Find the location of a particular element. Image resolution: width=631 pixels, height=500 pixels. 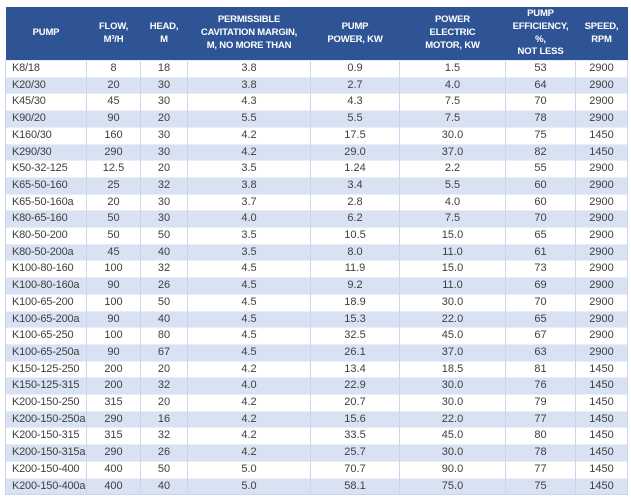

cell-pump: K100-80-160 is located at coordinates (46, 269).